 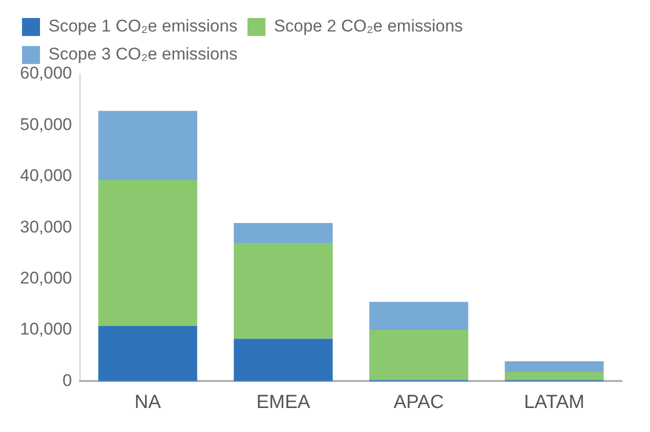 What do you see at coordinates (46, 124) in the screenshot?
I see `y-tick-label: 50,000` at bounding box center [46, 124].